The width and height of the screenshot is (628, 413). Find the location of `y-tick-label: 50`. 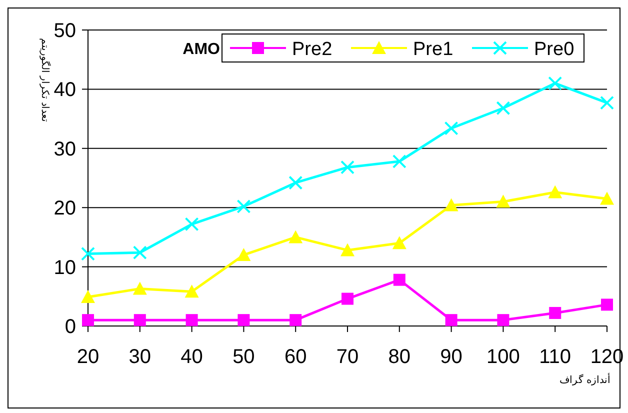

y-tick-label: 50 is located at coordinates (65, 31).